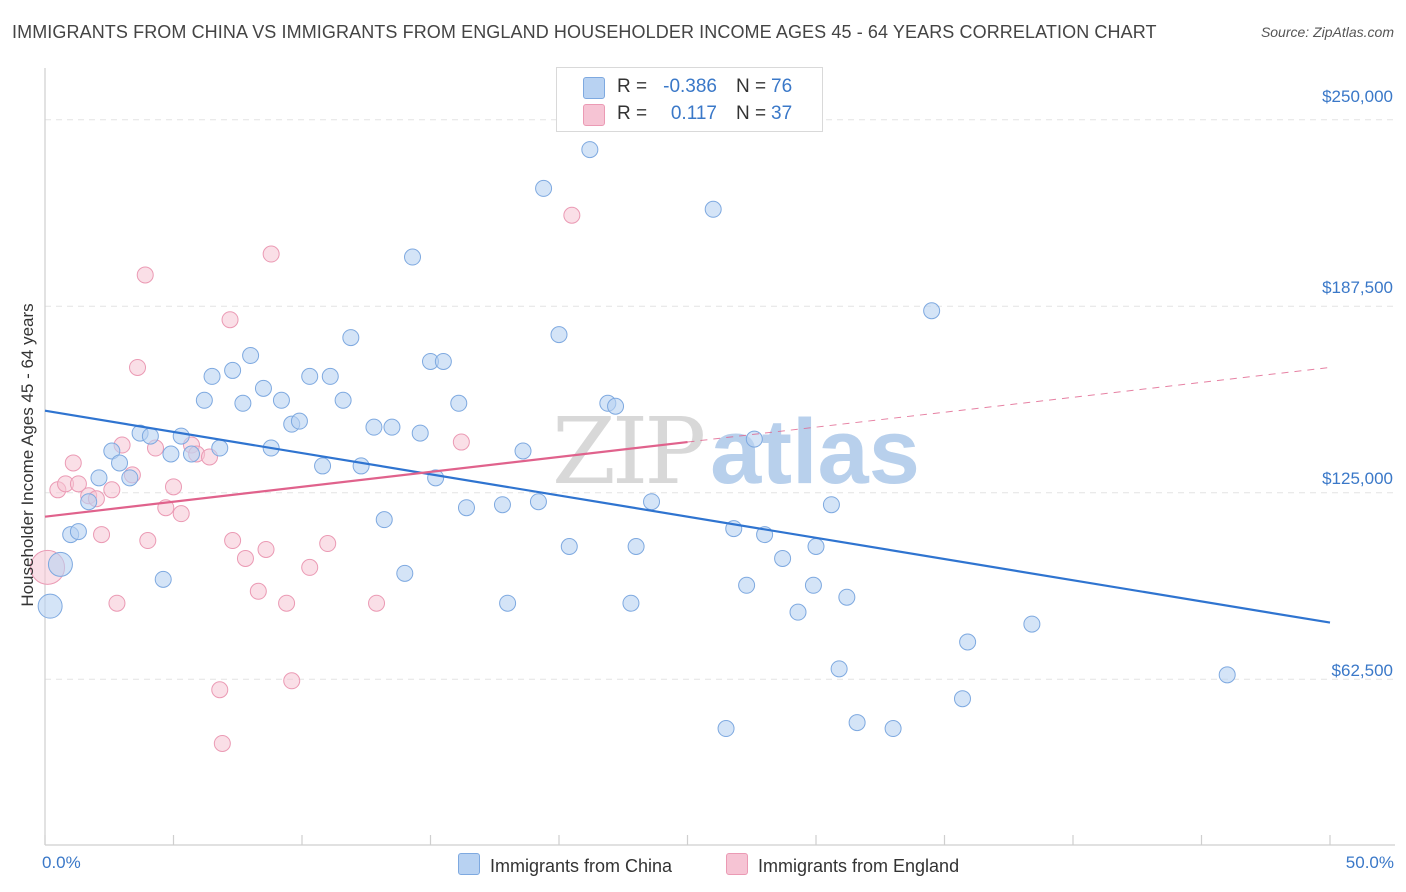 Image resolution: width=1406 pixels, height=892 pixels. Describe the element at coordinates (366, 479) in the screenshot. I see `england-trend-line` at that location.